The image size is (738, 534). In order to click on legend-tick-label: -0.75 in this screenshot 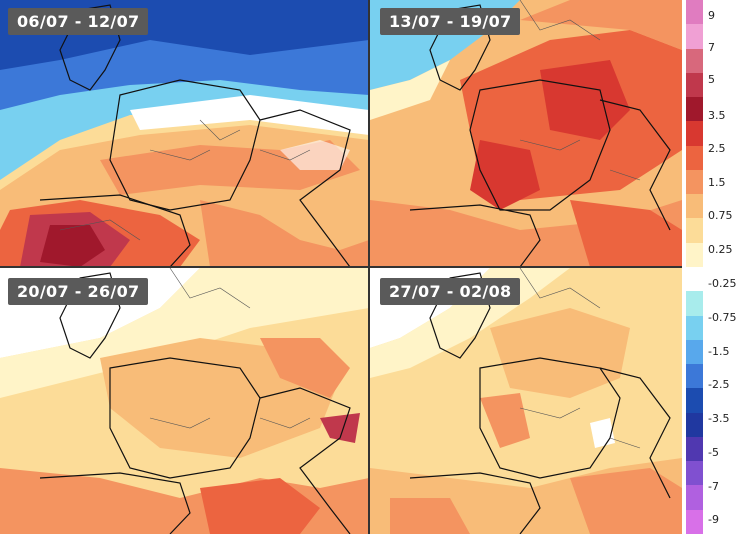, I will do `click(722, 317)`.